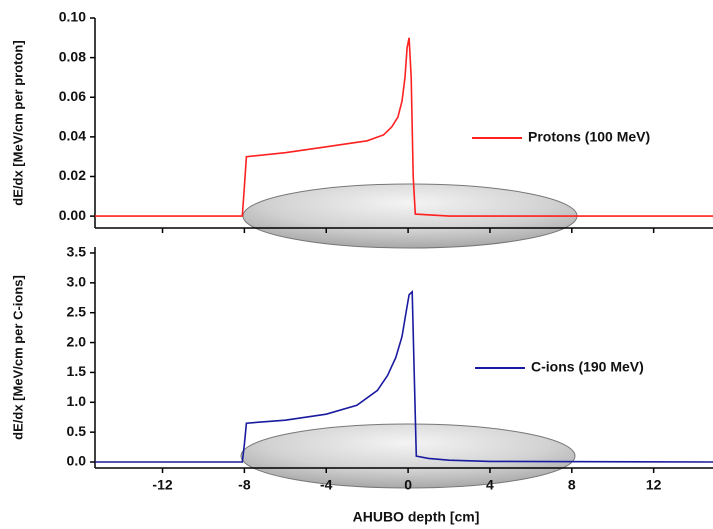 This screenshot has width=713, height=529. I want to click on y-tick-label: 0.02, so click(72, 175).